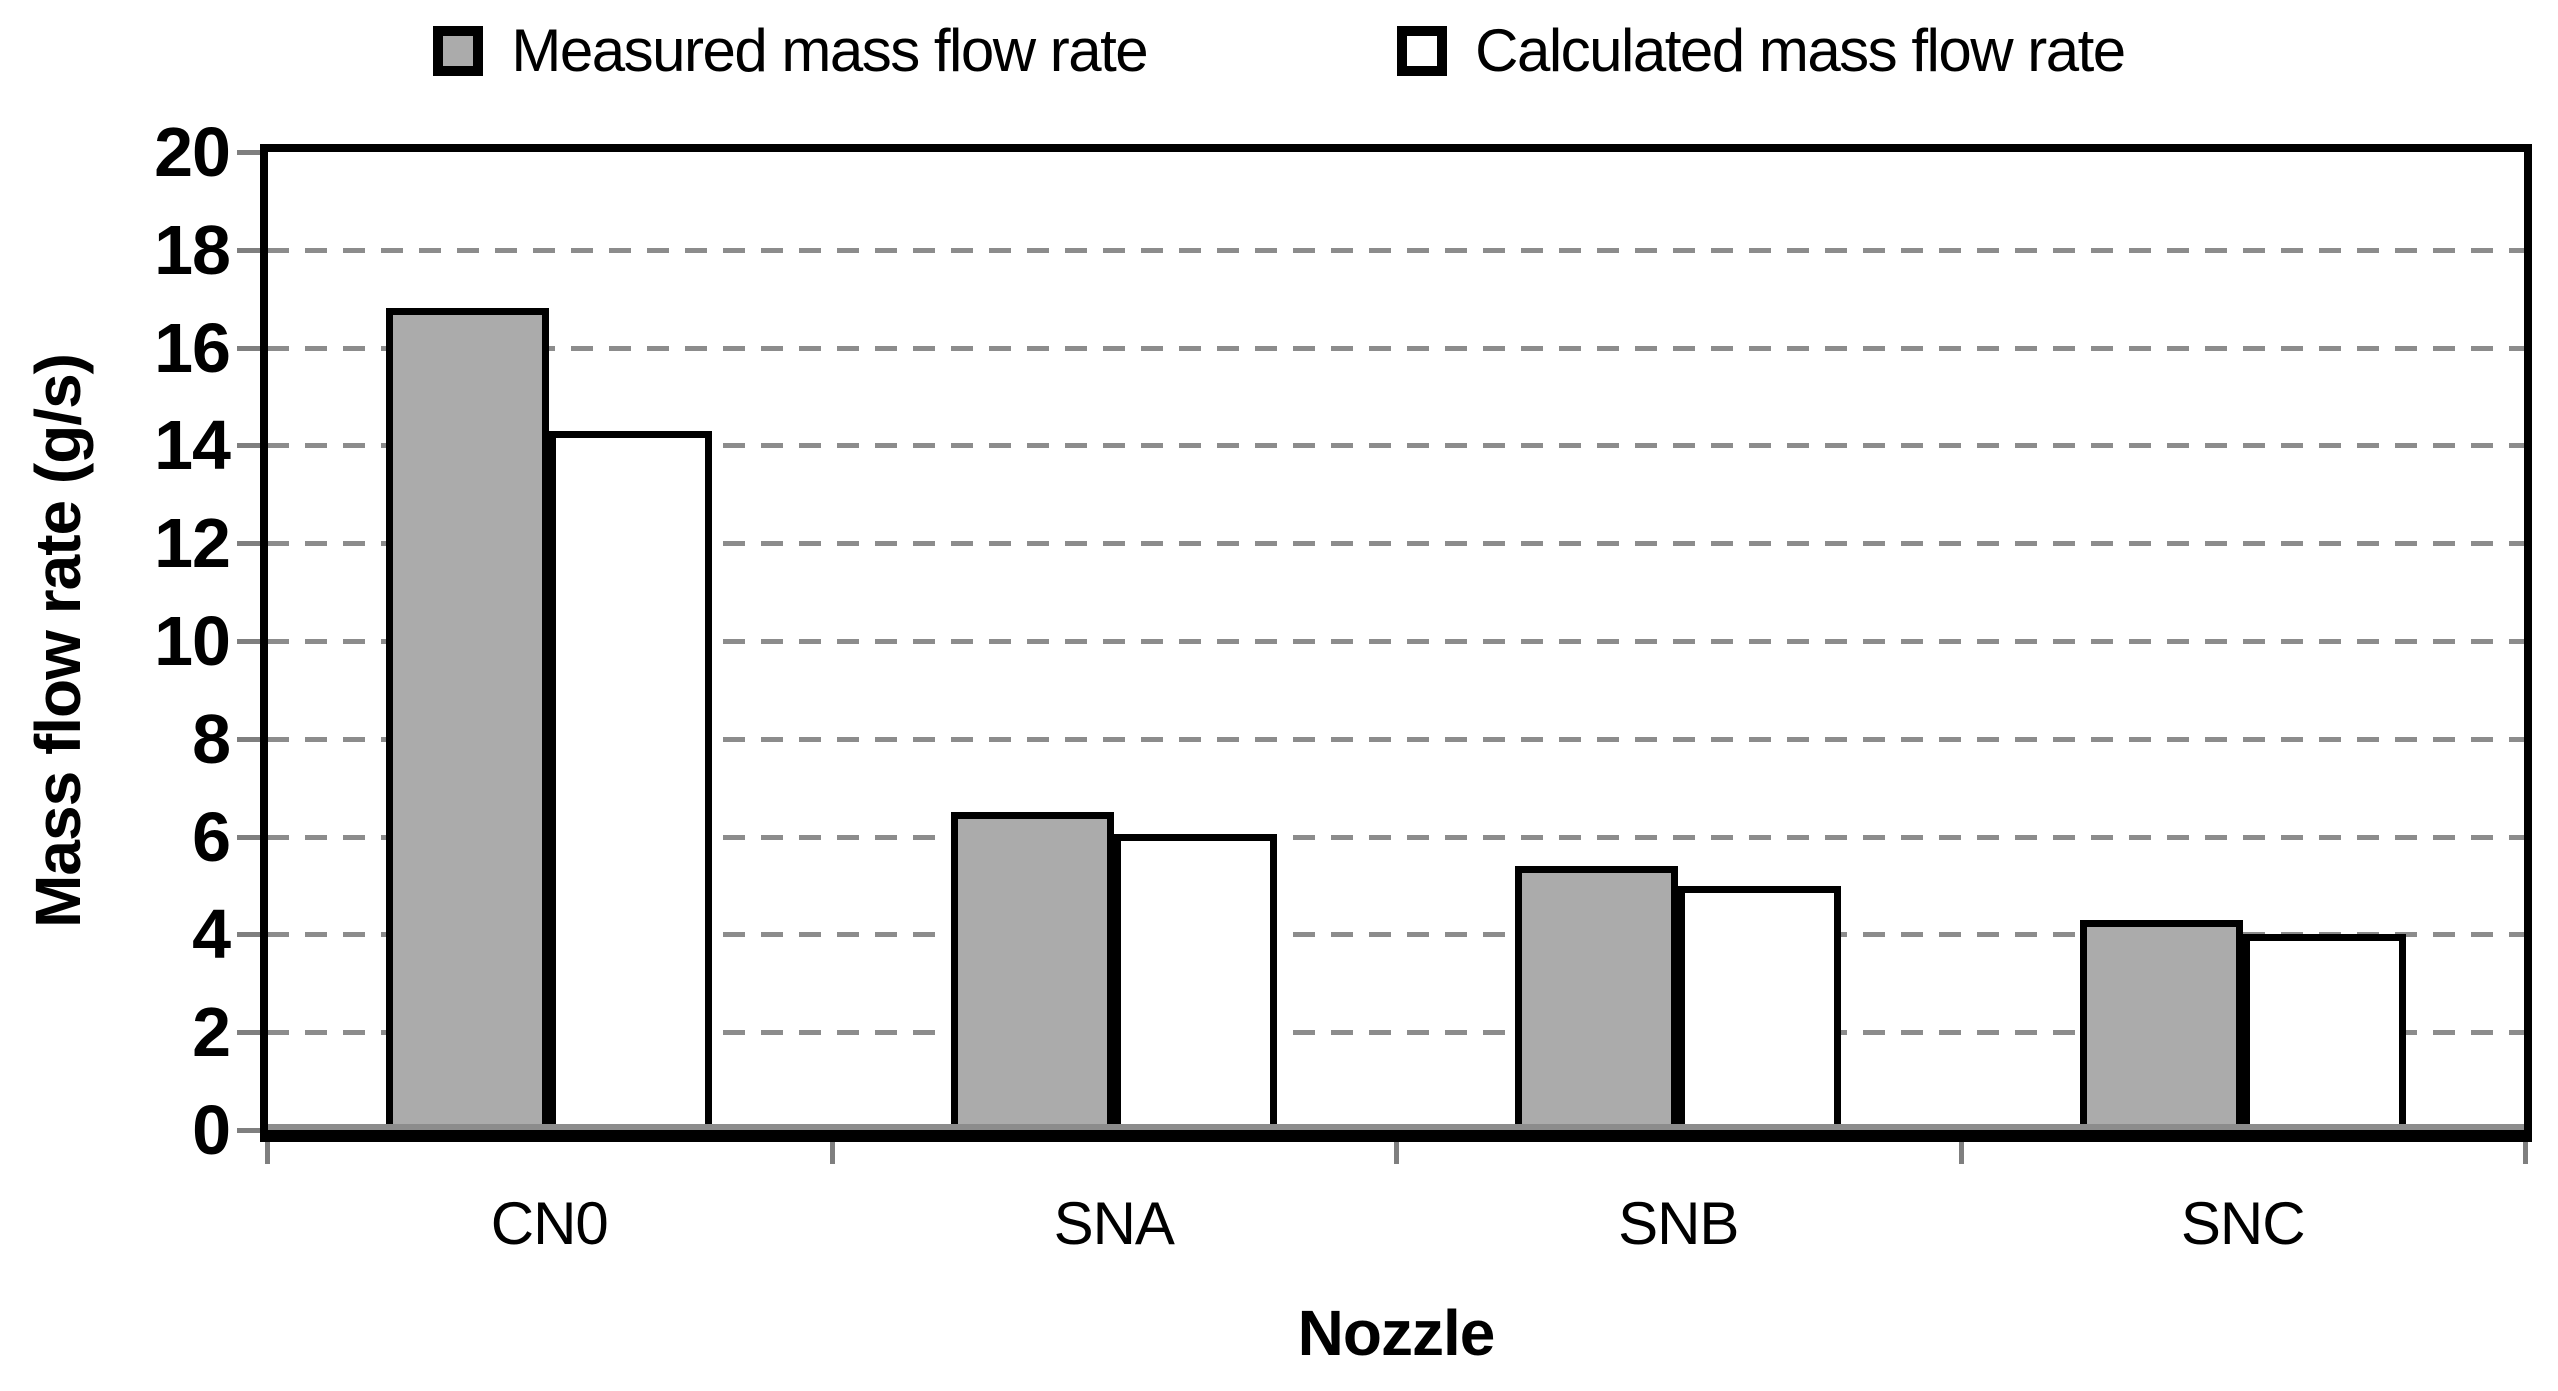 The width and height of the screenshot is (2558, 1391). Describe the element at coordinates (2161, 1024) in the screenshot. I see `bar-measured-SNC` at that location.